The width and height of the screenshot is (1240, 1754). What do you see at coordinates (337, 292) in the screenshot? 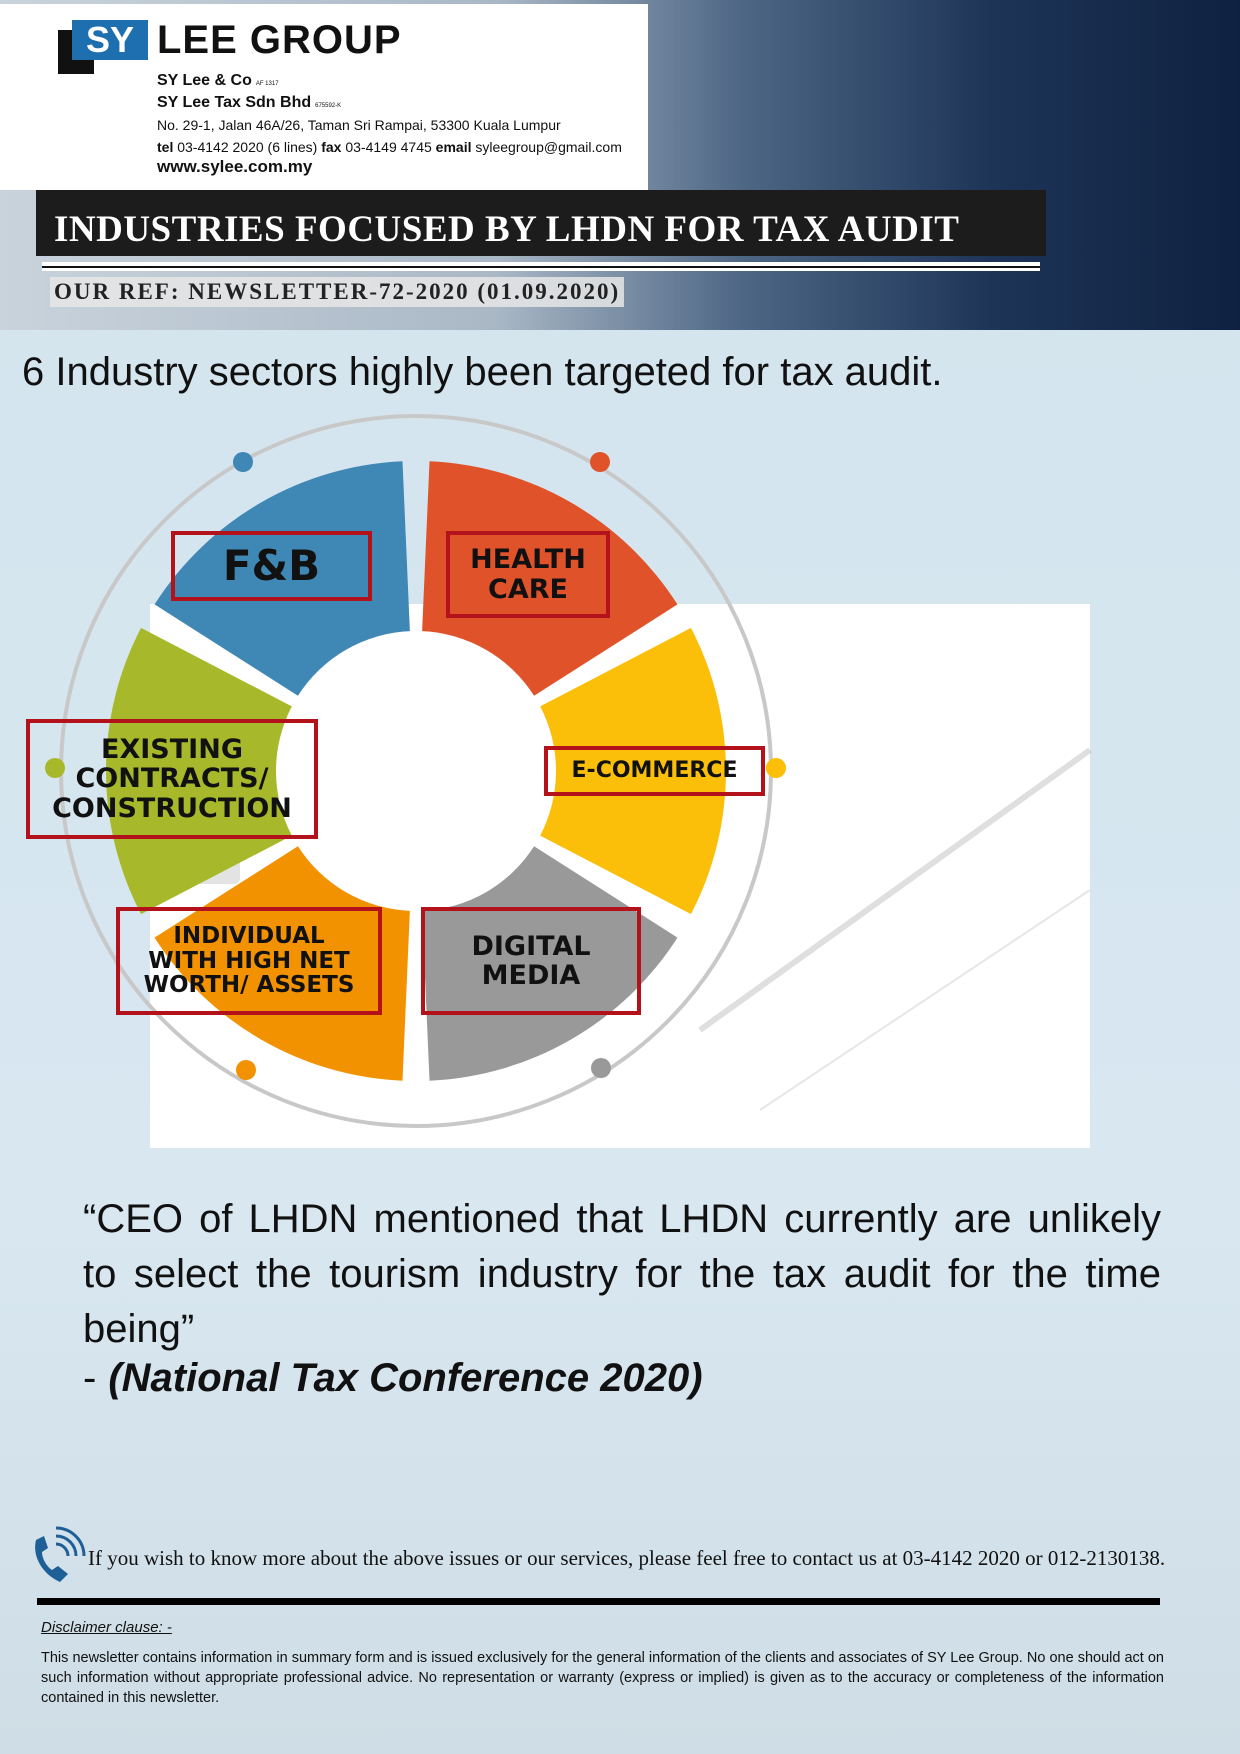
I see `reference: OUR REF: NEWSLETTER-72-2020 (01.09.2020)` at bounding box center [337, 292].